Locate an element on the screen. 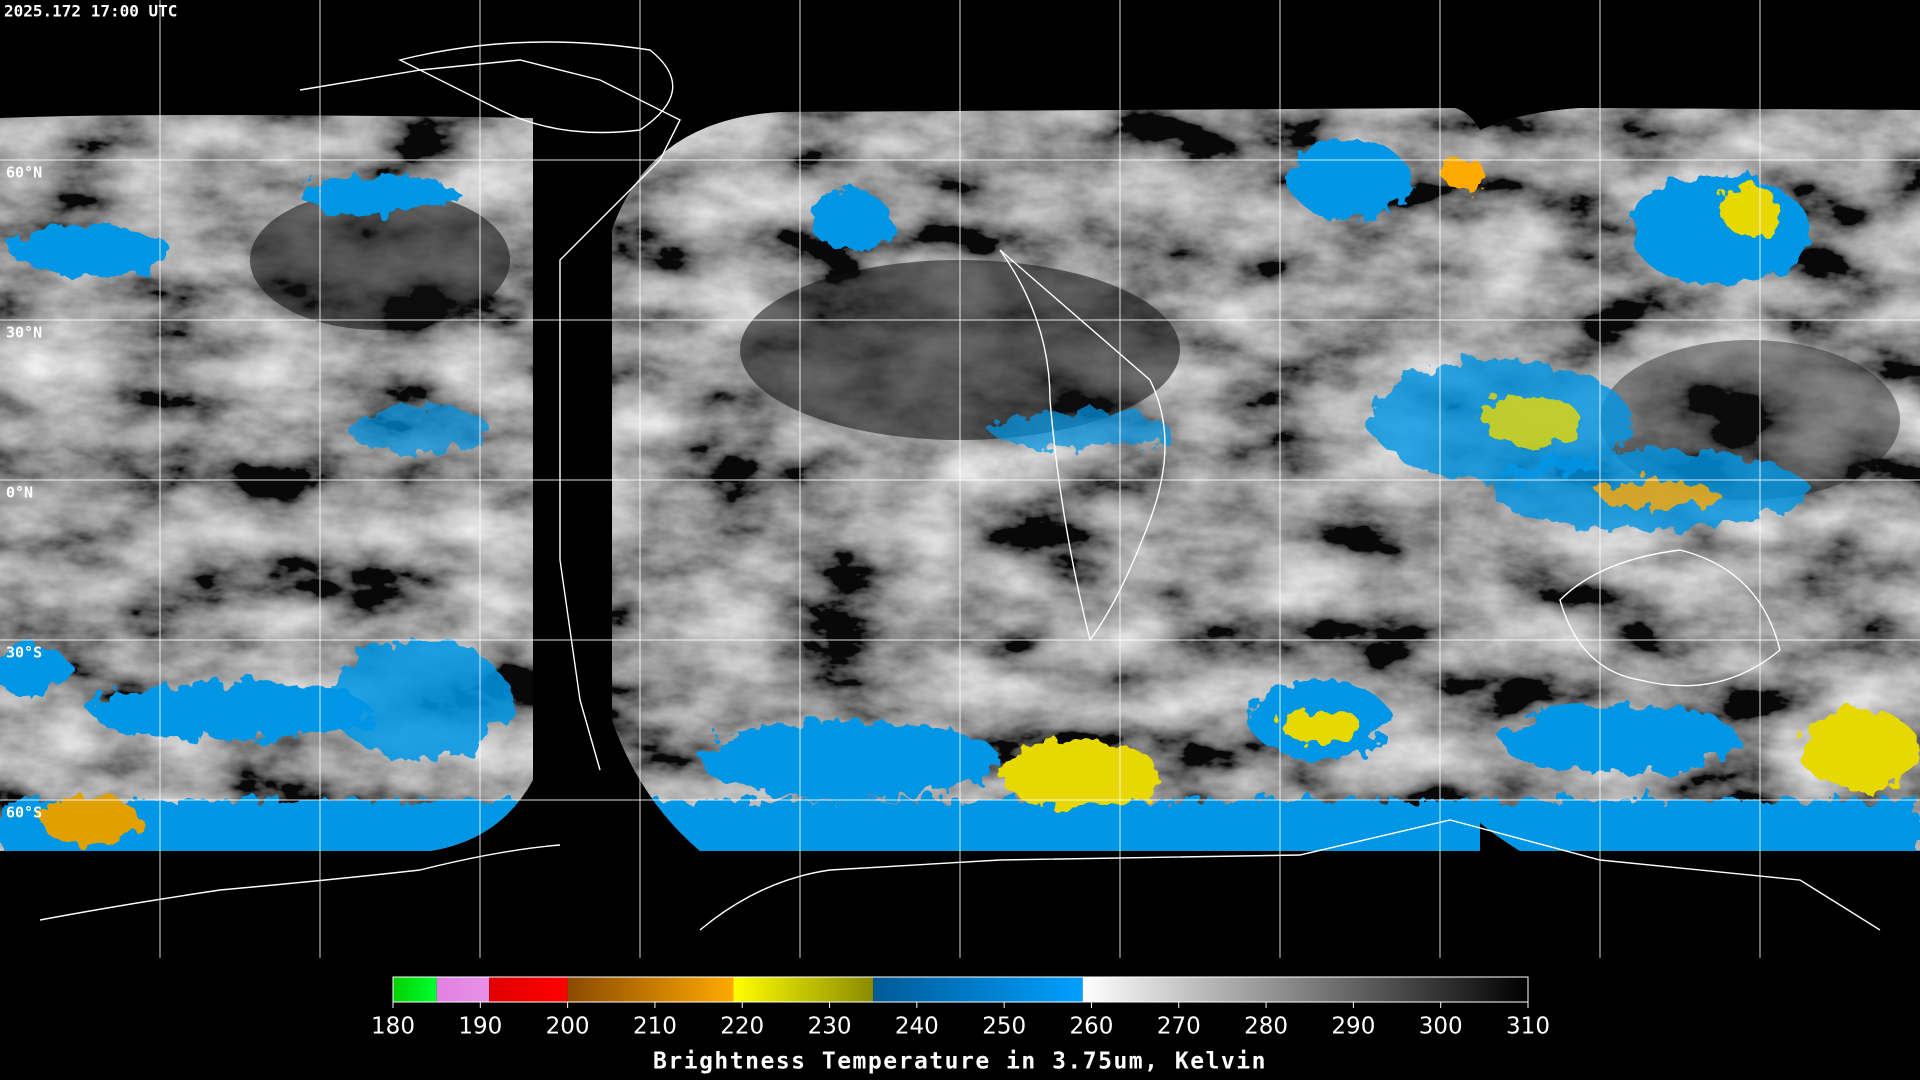 This screenshot has height=1080, width=1920. colorbar-tick-label: 290 is located at coordinates (1353, 1027).